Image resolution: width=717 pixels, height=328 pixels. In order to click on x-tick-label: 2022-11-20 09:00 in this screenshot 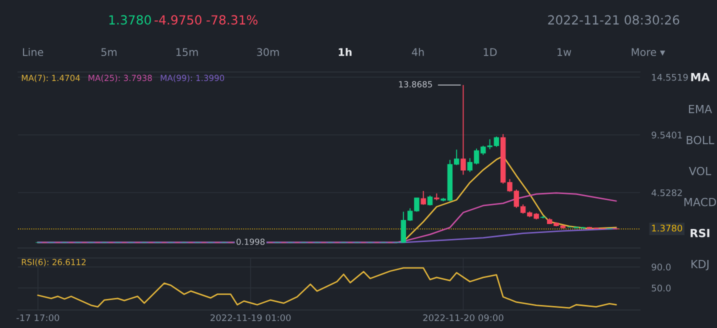, I will do `click(463, 318)`.